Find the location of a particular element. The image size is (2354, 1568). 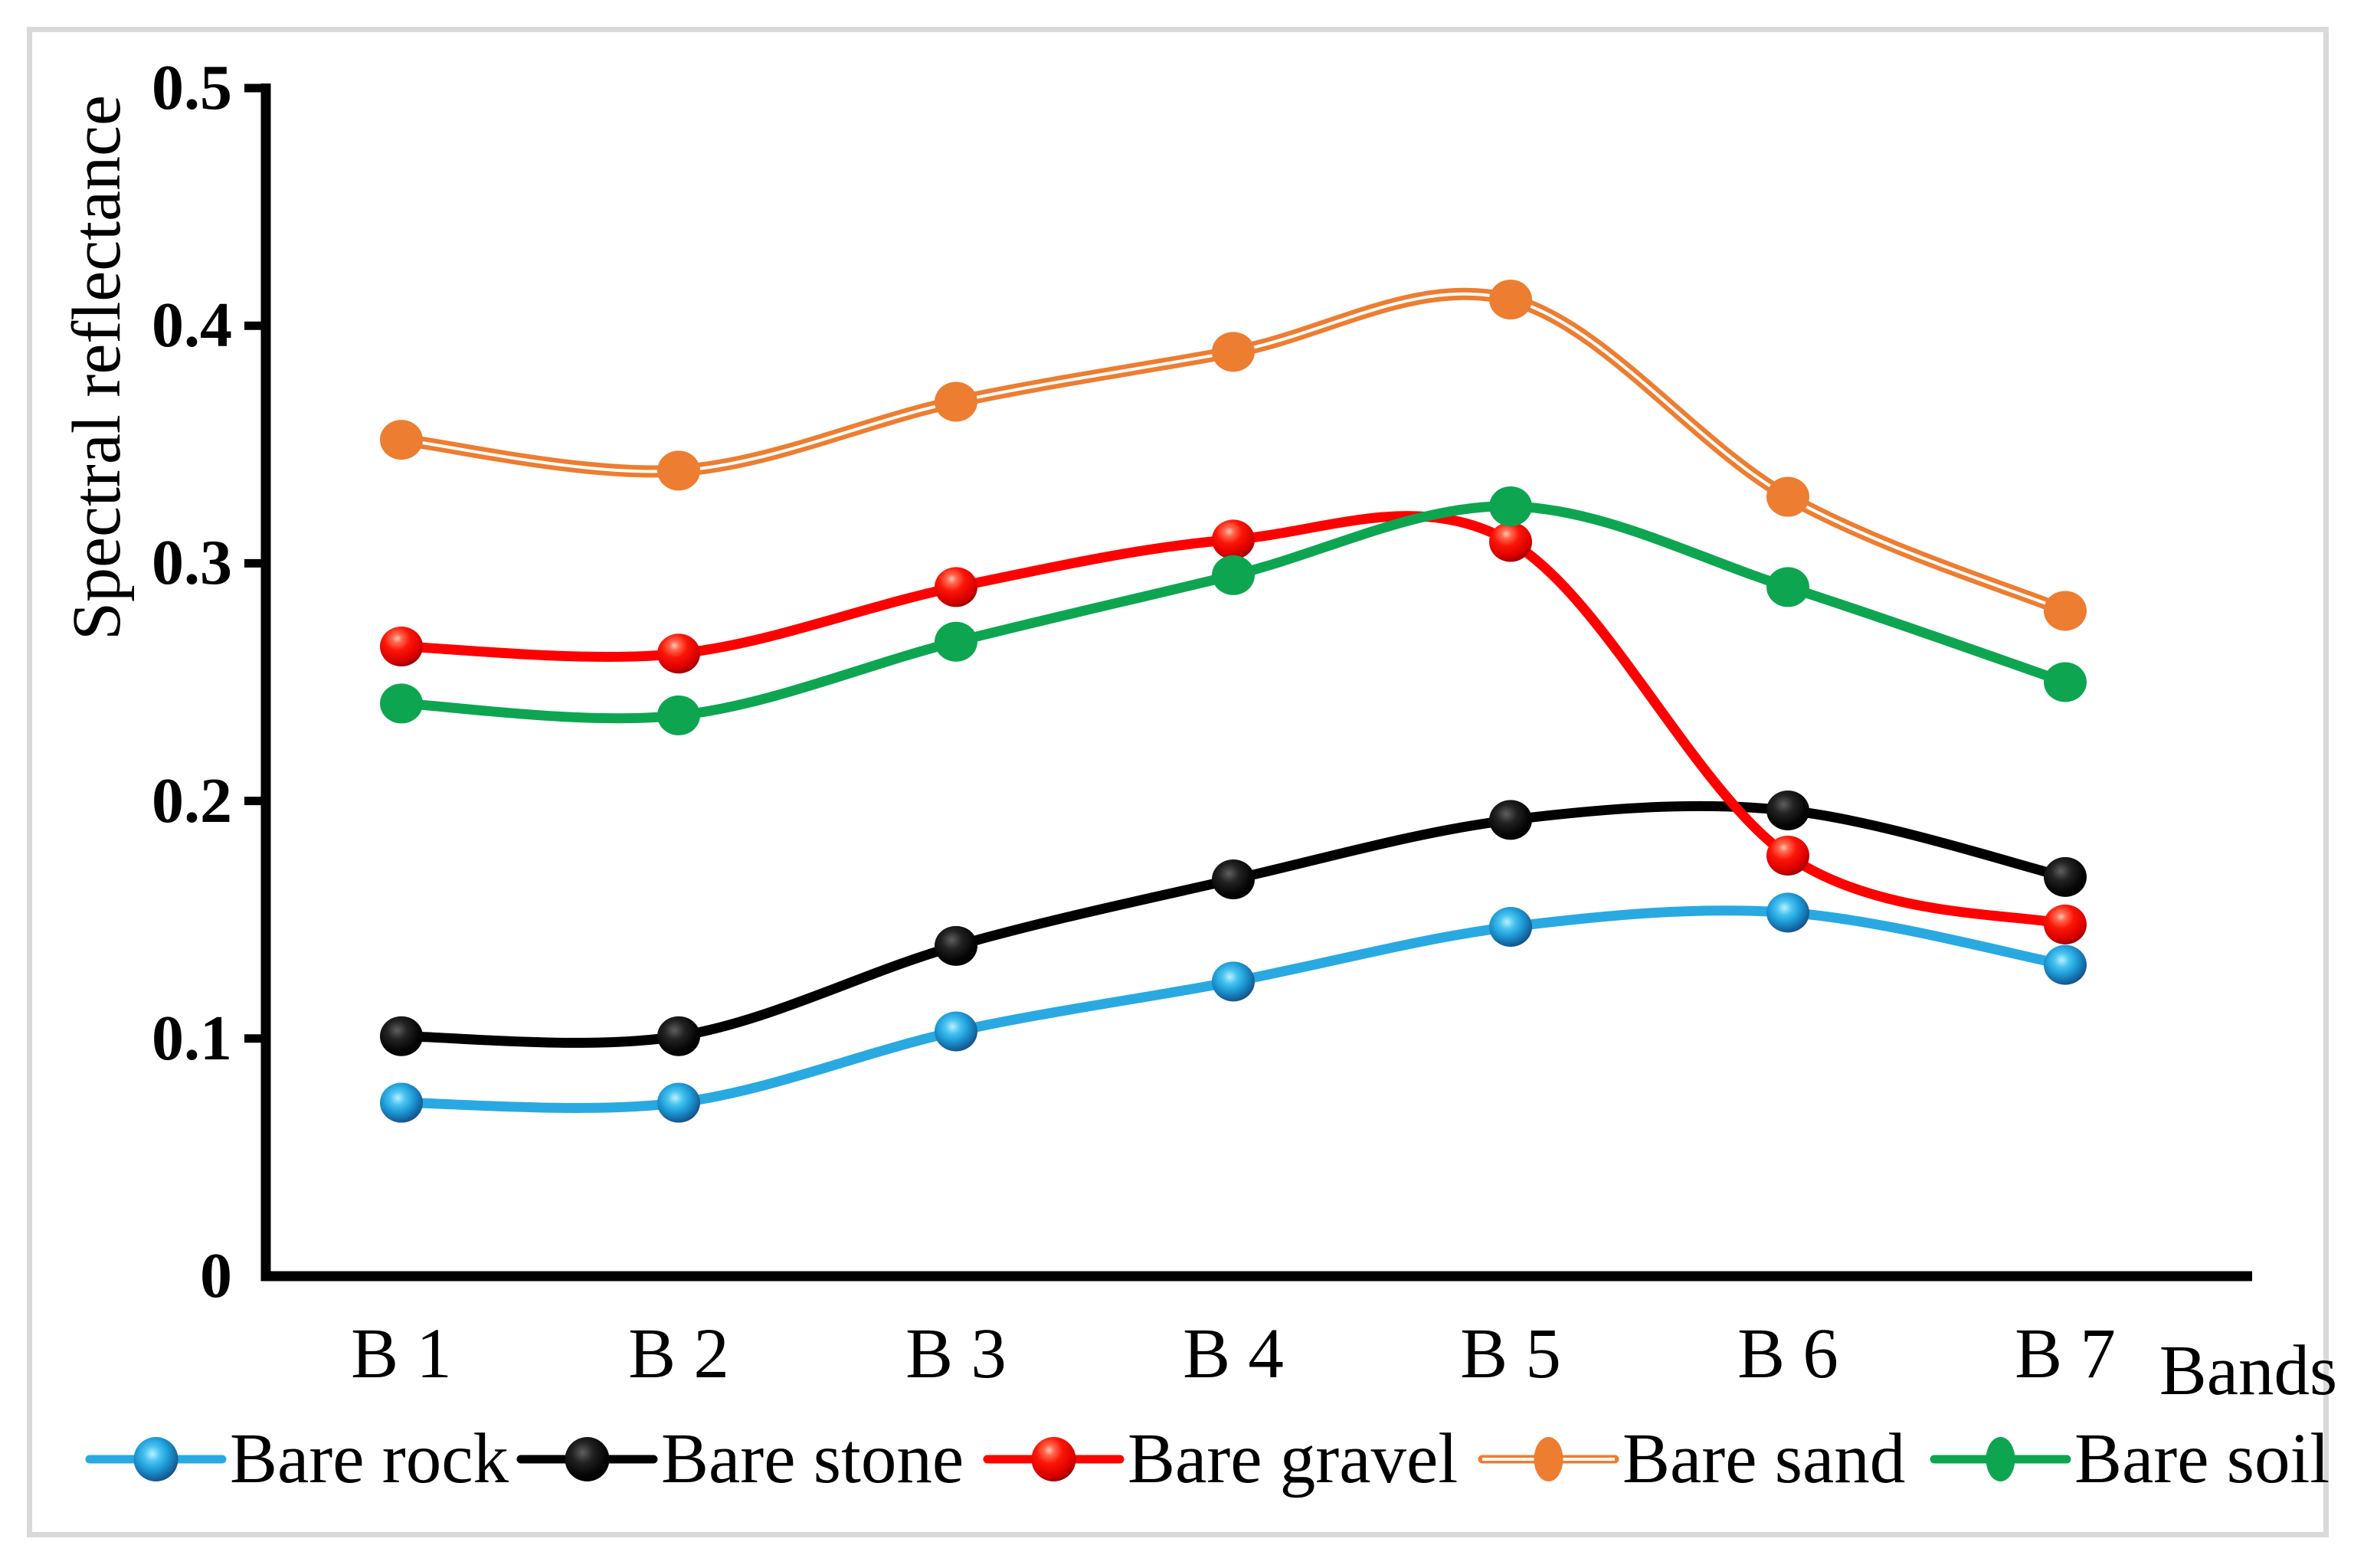

series-line-bare-stone is located at coordinates (1233, 924).